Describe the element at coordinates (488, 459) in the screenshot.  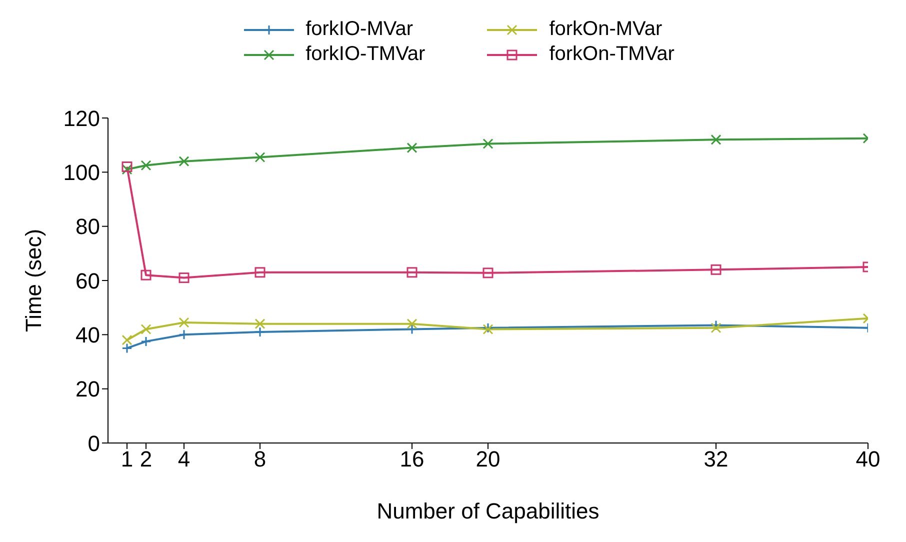
I see `x-tick-label: 20` at that location.